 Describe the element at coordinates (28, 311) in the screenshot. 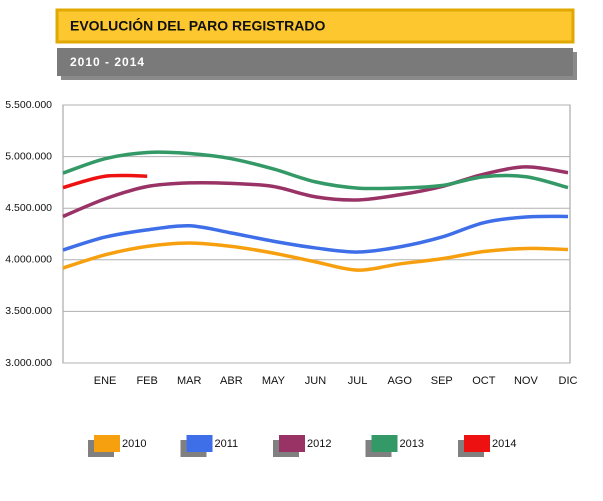

I see `y-tick-label: 3.500.000` at that location.